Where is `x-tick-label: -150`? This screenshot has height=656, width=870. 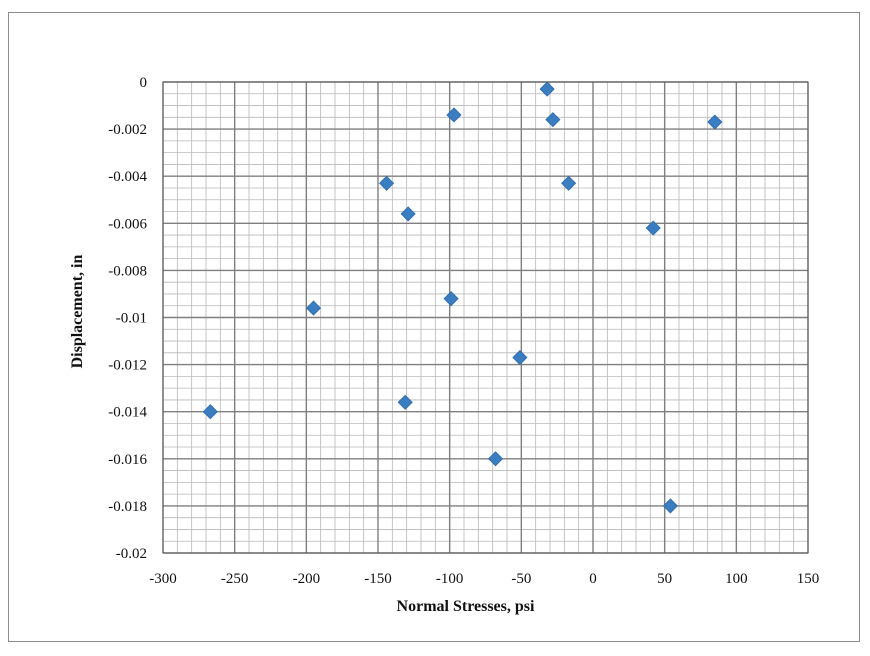
x-tick-label: -150 is located at coordinates (378, 579).